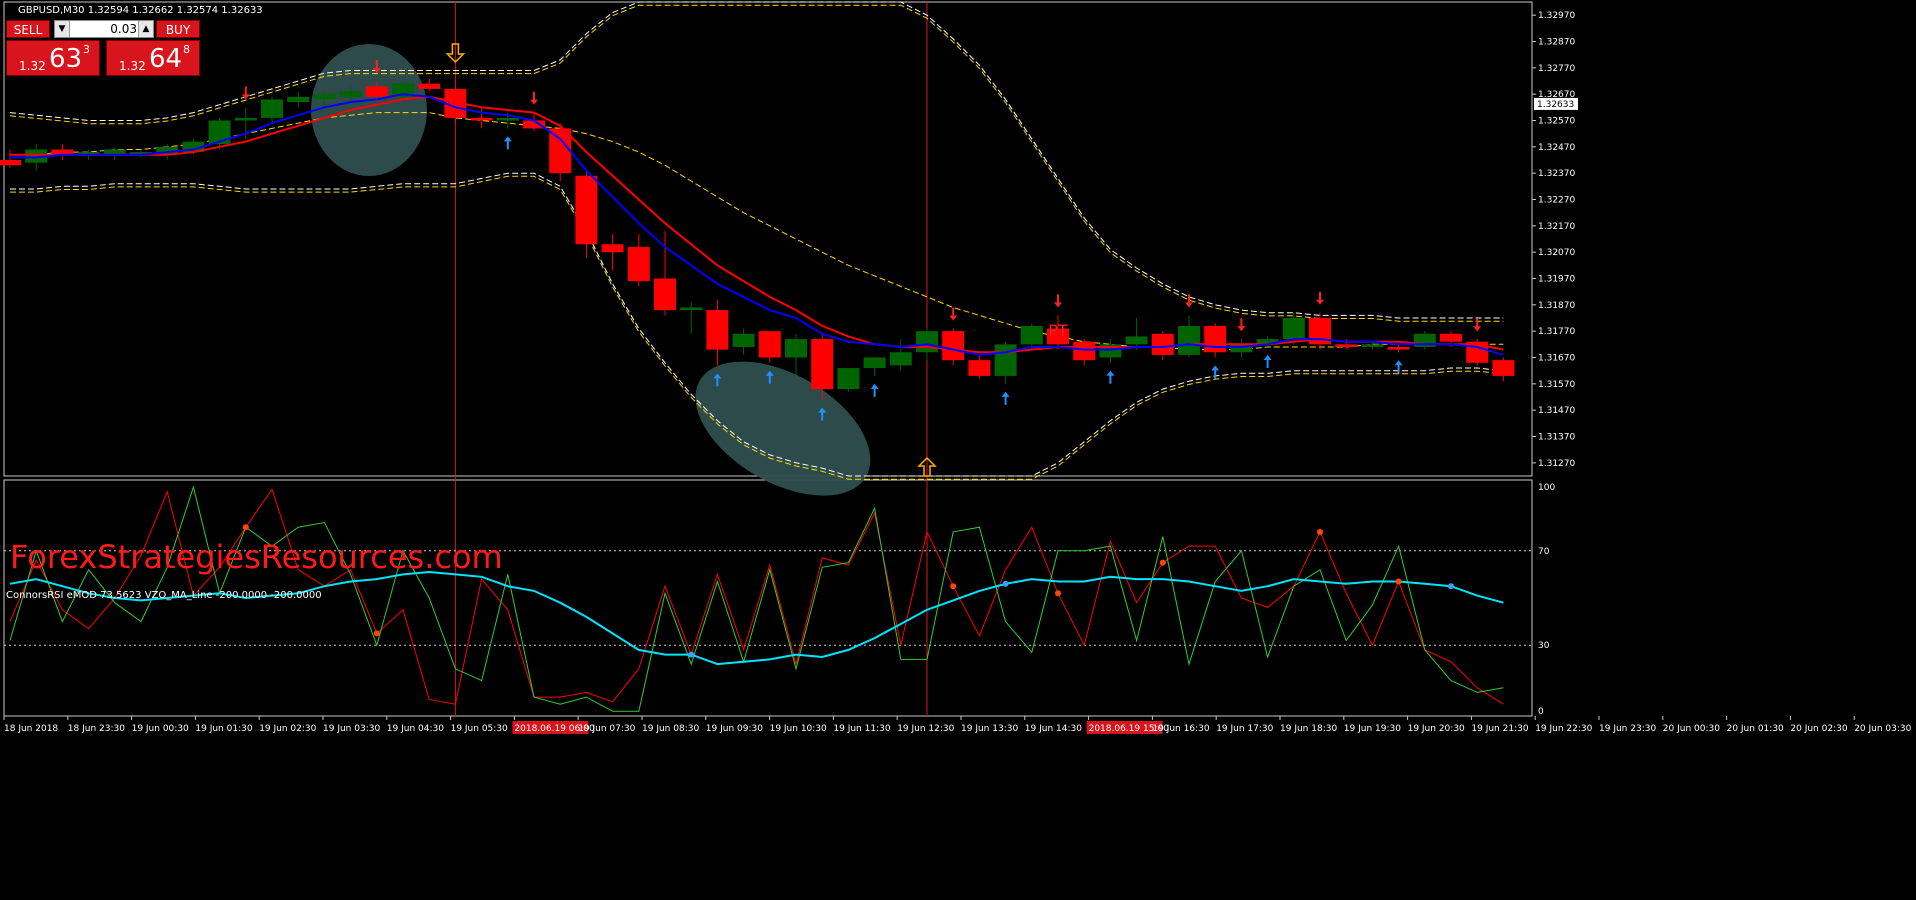  I want to click on time-tick-label: 19 Jun 05:30, so click(479, 729).